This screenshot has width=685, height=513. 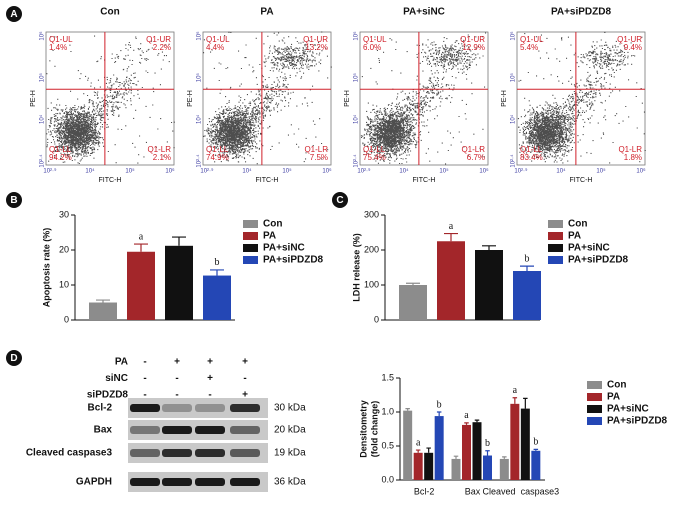 I want to click on quadrant-value: 83.4%, so click(x=531, y=157).